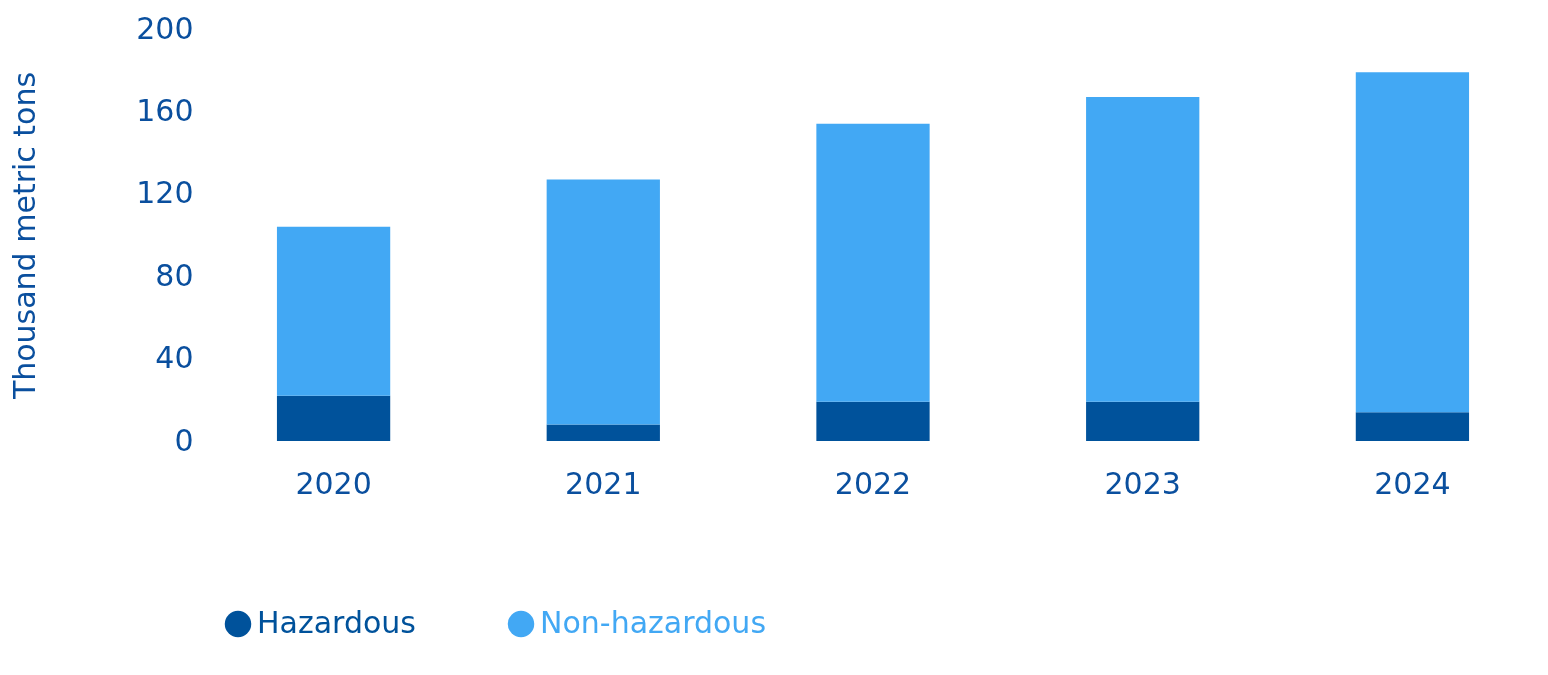 This screenshot has width=1548, height=675. I want to click on x-tick-label: 2020, so click(333, 483).